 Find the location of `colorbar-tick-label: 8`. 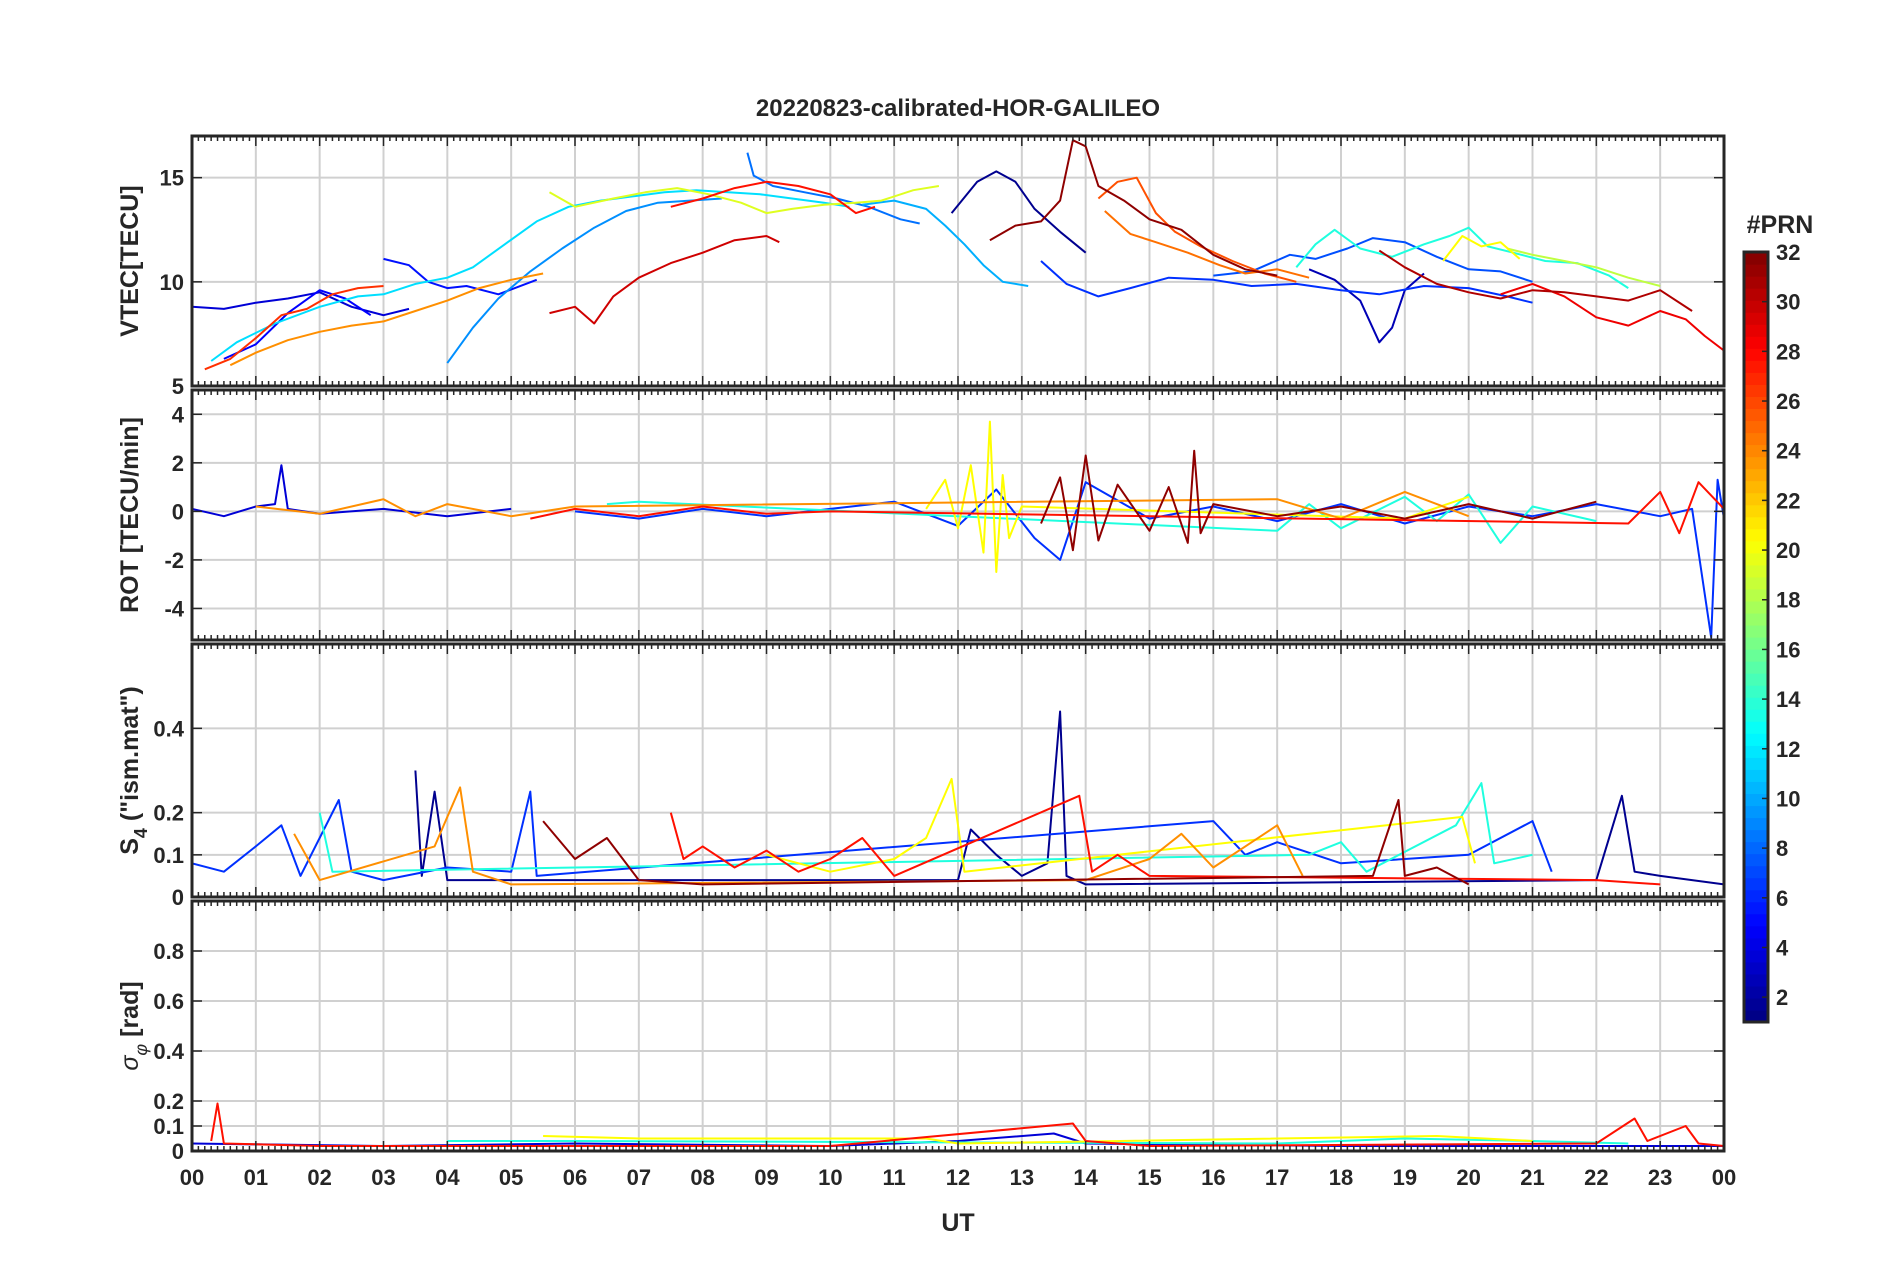

colorbar-tick-label: 8 is located at coordinates (1782, 848).